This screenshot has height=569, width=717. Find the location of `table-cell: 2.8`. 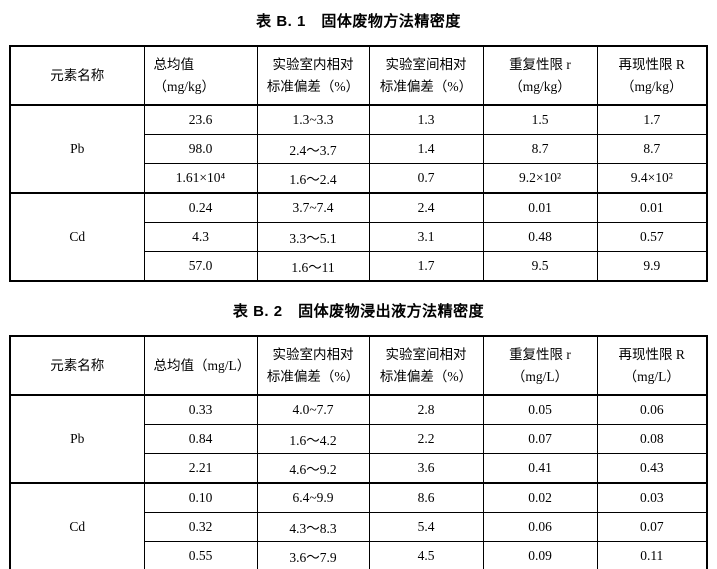

table-cell: 2.8 is located at coordinates (426, 409).